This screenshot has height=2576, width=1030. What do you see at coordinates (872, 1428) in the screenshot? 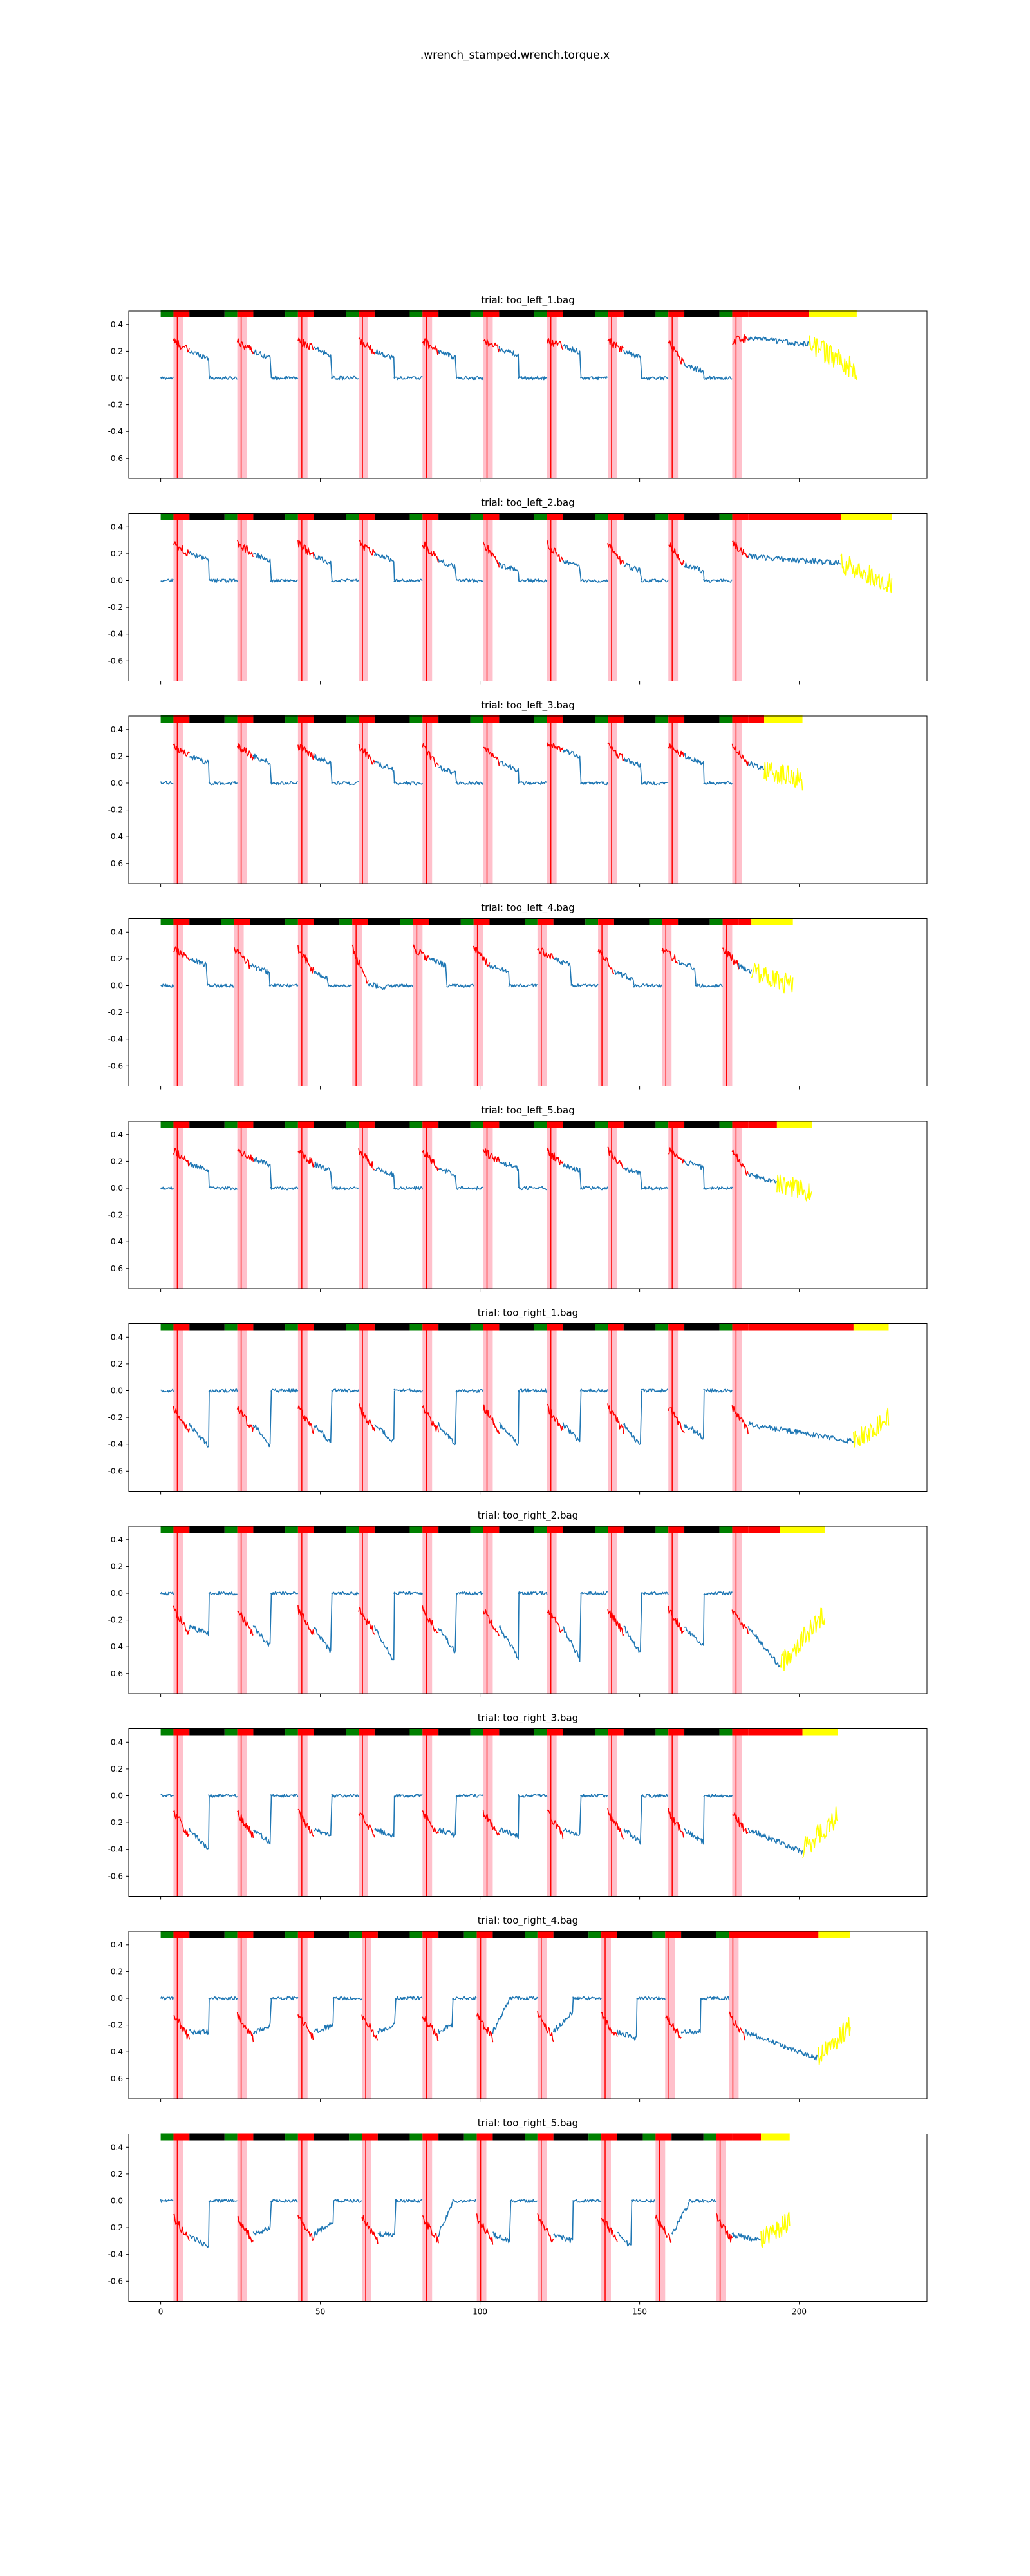
I see `tail-line` at bounding box center [872, 1428].